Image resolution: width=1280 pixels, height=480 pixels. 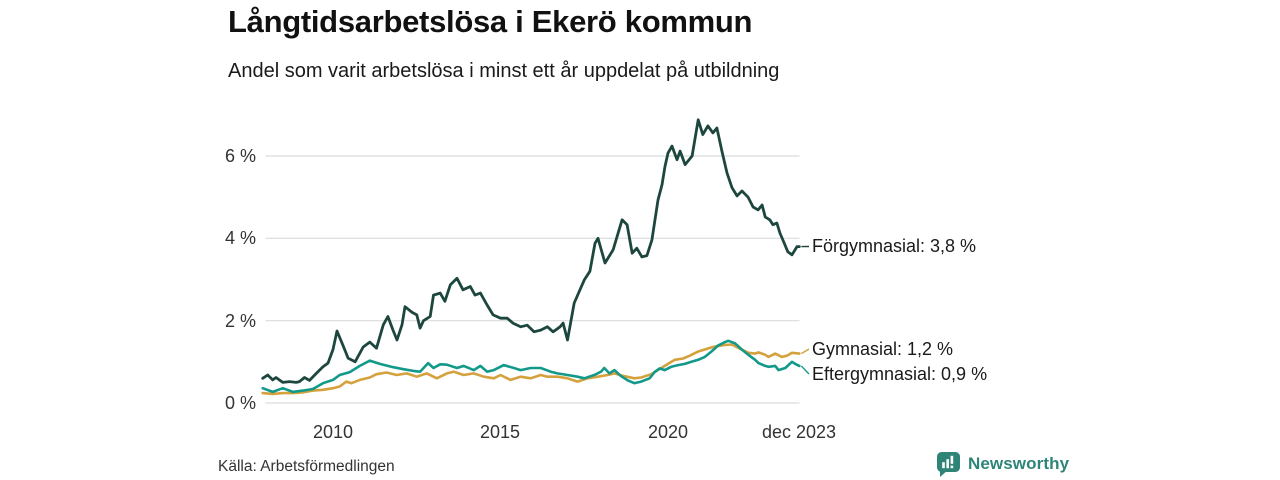 I want to click on newsworthy-brand: Newsworthy, so click(x=1002, y=464).